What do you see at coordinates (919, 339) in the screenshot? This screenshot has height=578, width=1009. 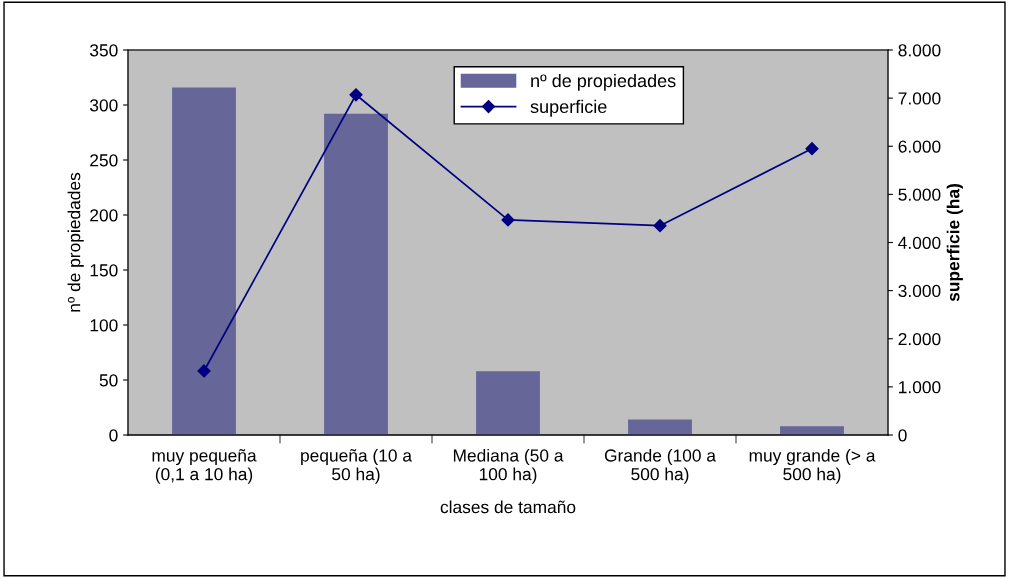 I see `y2-tick-label: 2.000` at bounding box center [919, 339].